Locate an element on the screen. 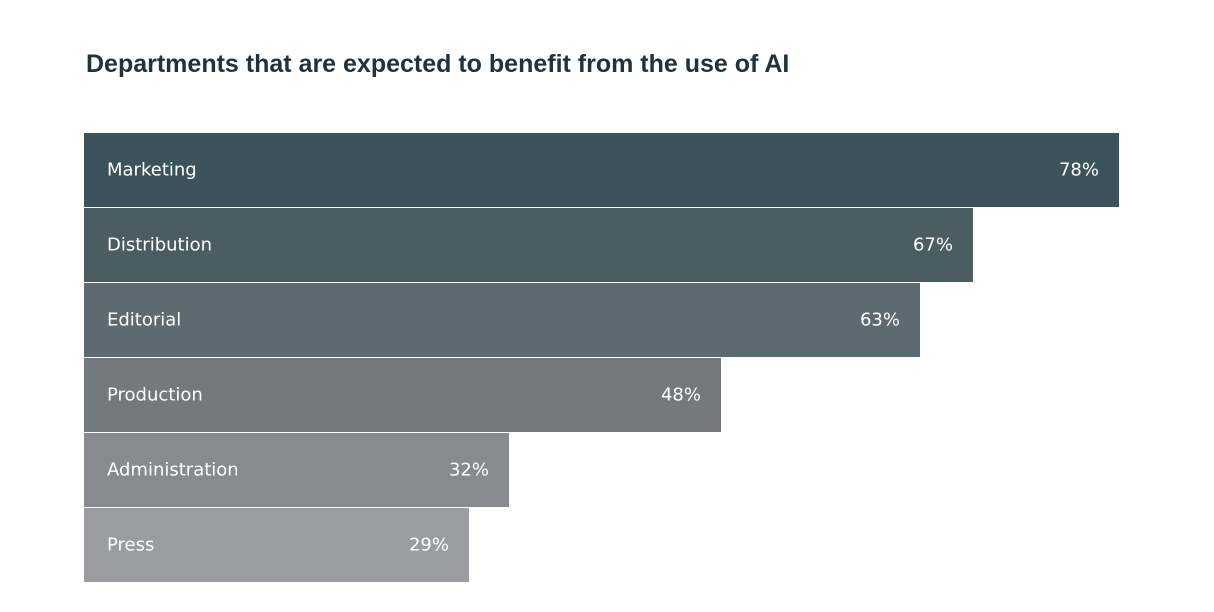  bar-category-label: Editorial is located at coordinates (144, 320).